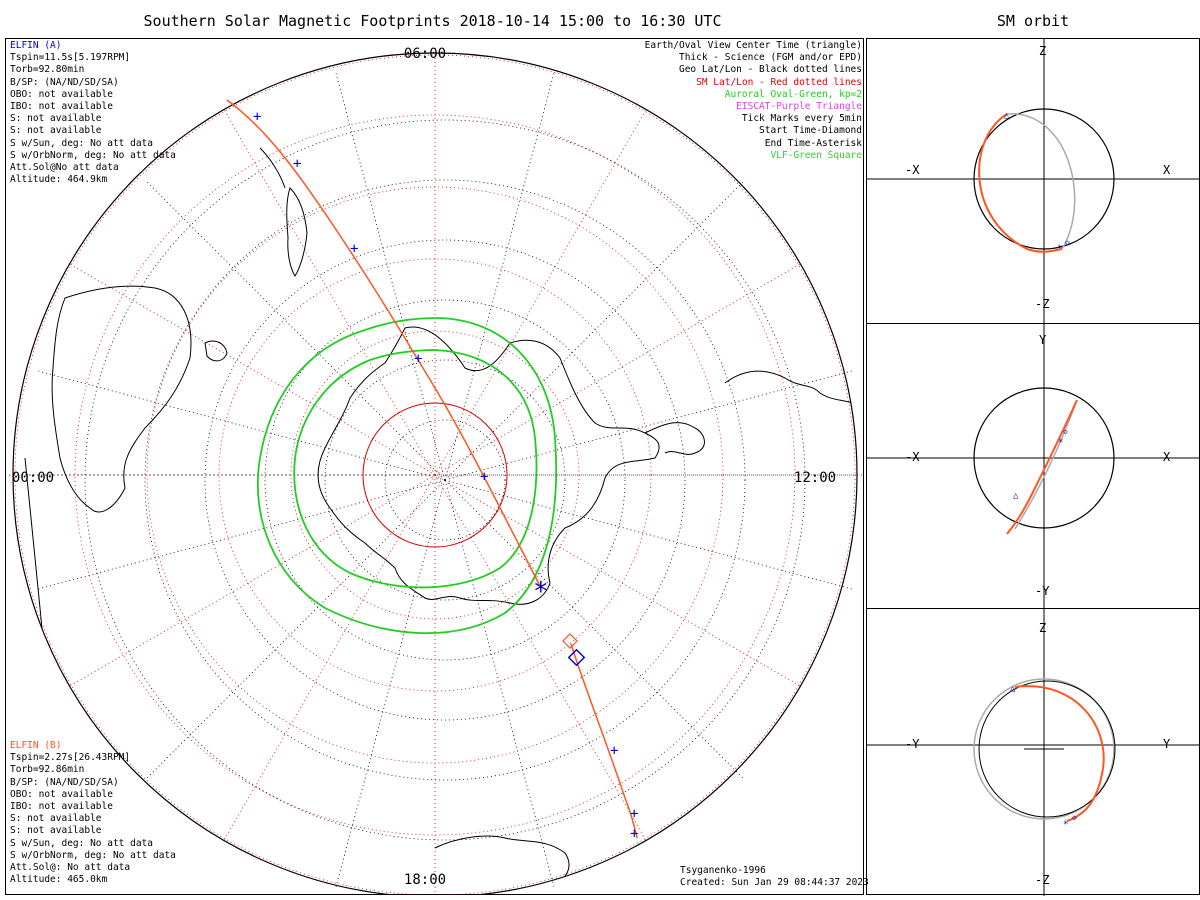  What do you see at coordinates (1033, 466) in the screenshot?
I see `orbit-panel-xy: △ * ◇ Y -Y -X X` at bounding box center [1033, 466].